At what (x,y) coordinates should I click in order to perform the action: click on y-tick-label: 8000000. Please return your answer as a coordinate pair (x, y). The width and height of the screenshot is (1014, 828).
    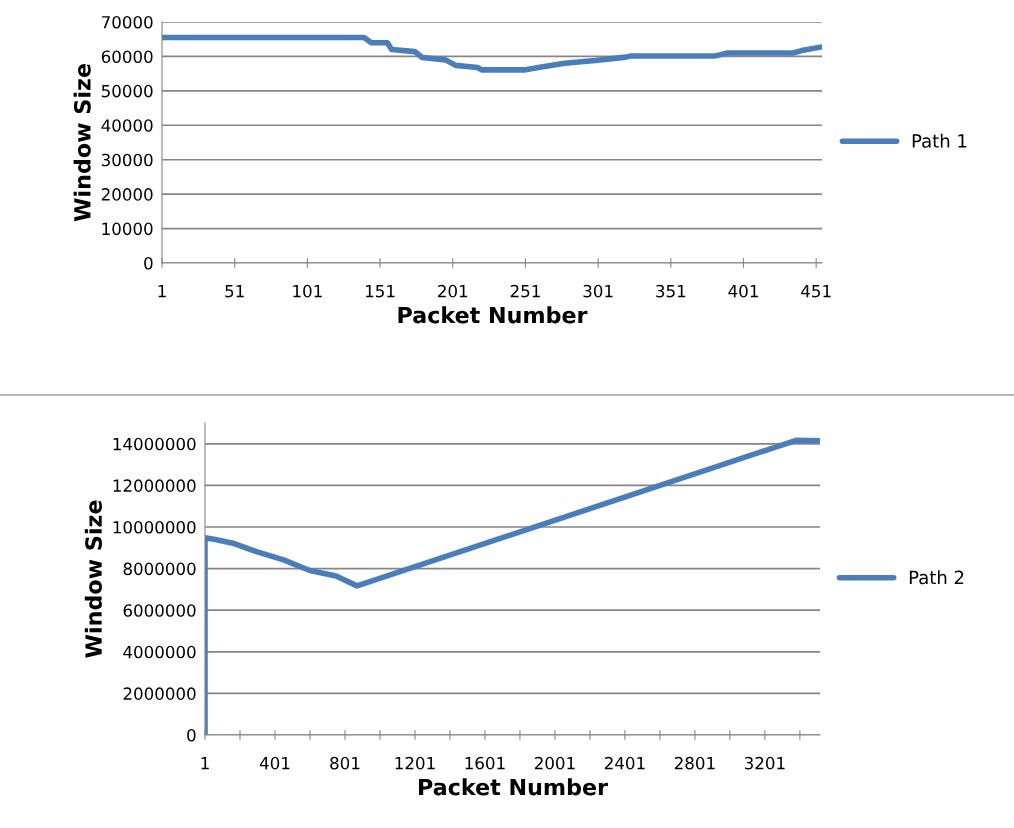
    Looking at the image, I should click on (159, 569).